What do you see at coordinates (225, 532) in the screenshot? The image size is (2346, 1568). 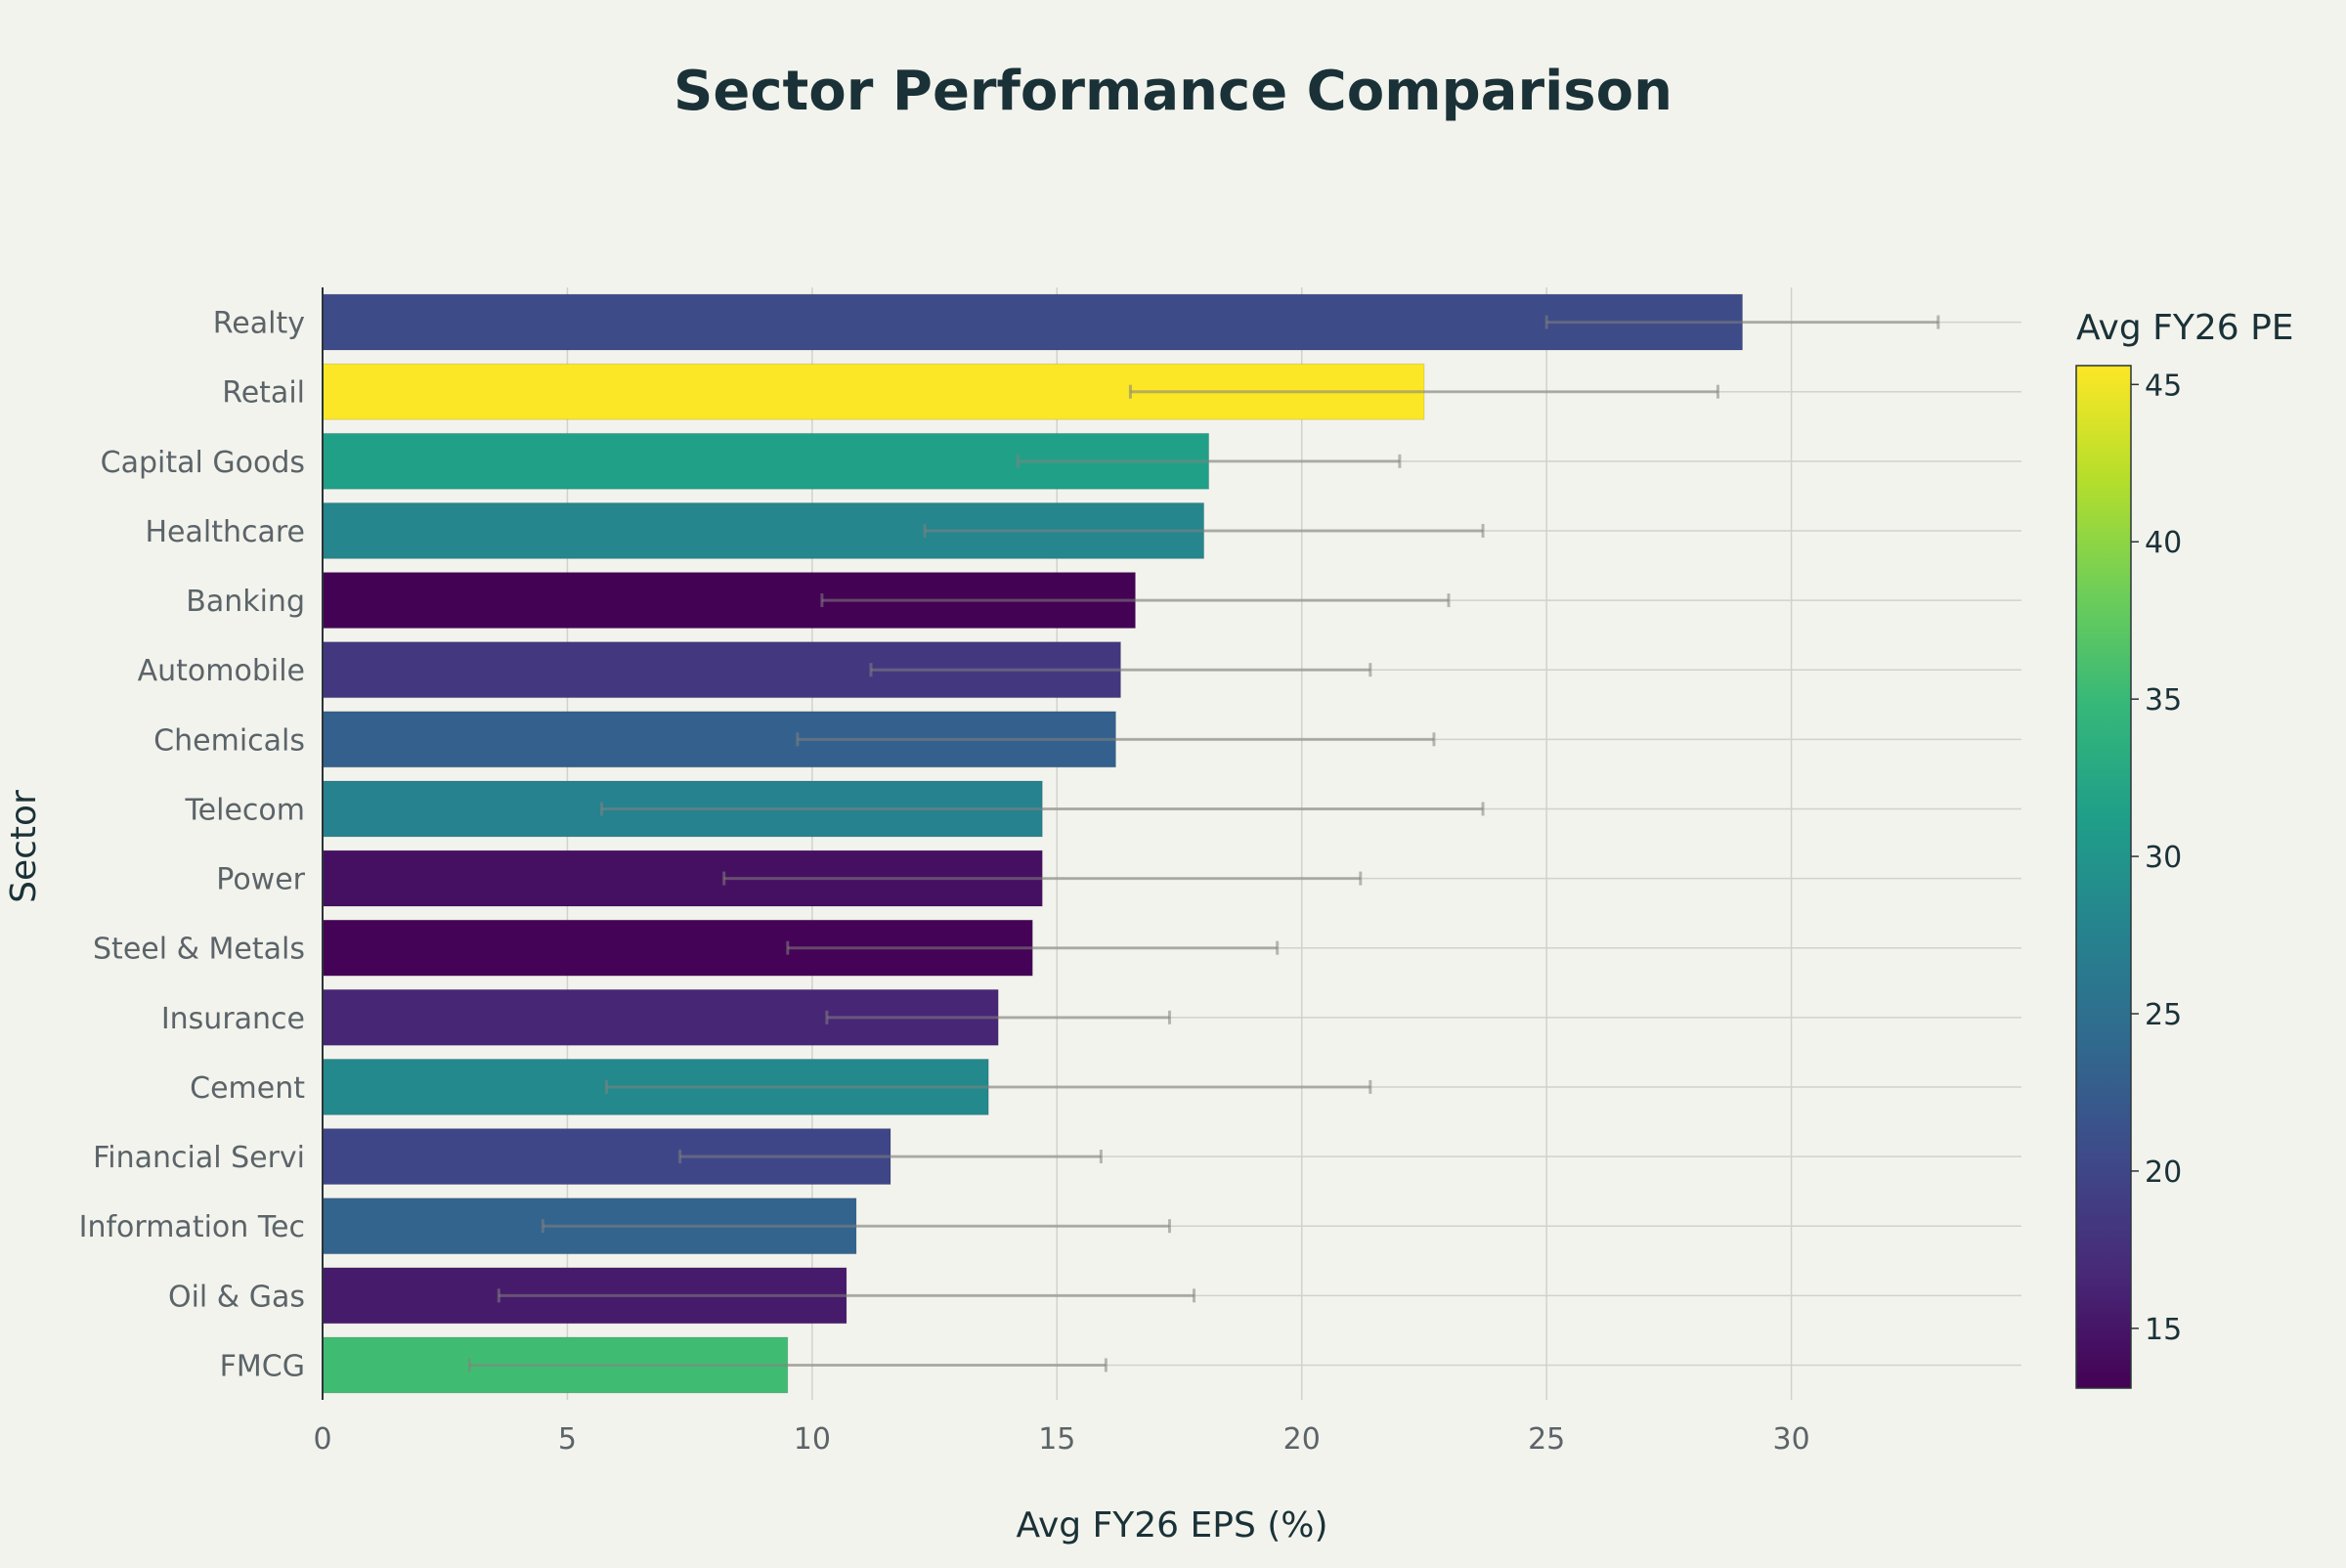 I see `category-label: Healthcare` at bounding box center [225, 532].